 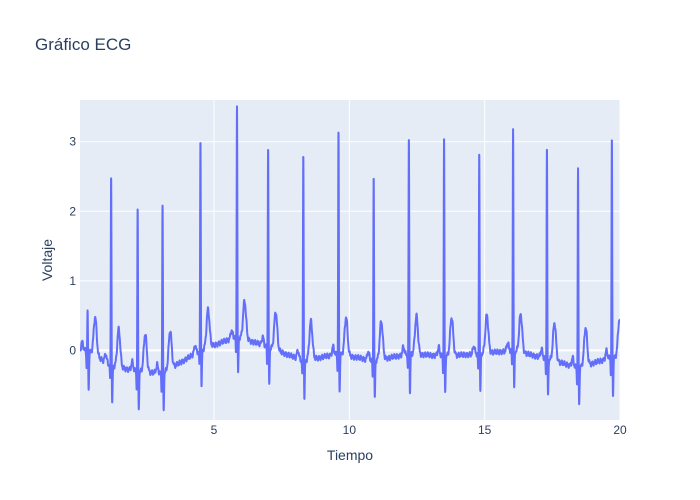 I want to click on y-tick-label: 0, so click(x=72, y=350).